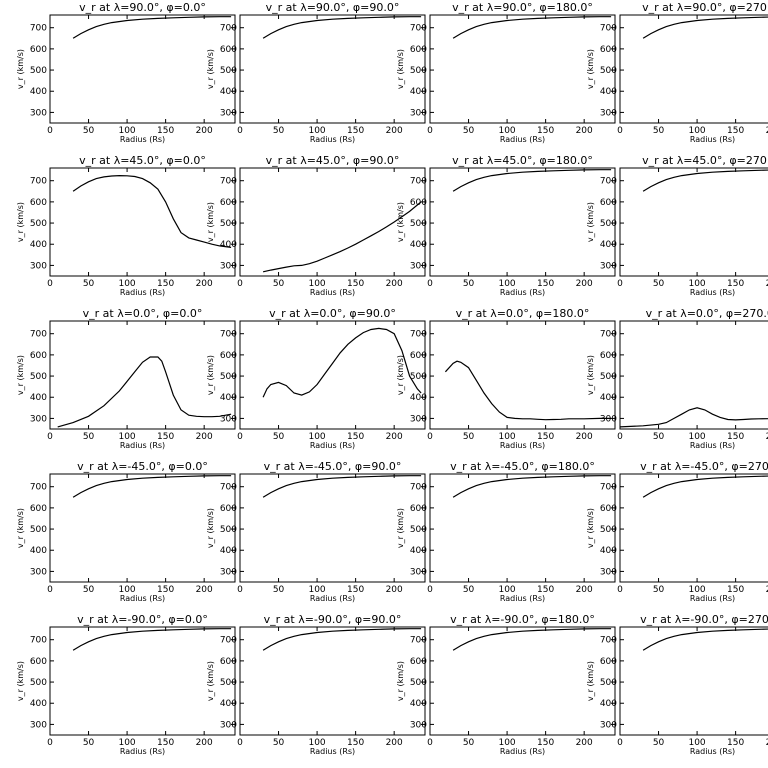 Image resolution: width=768 pixels, height=768 pixels. I want to click on panel-title: v_r at λ=45.0°, φ=0.0°, so click(142, 160).